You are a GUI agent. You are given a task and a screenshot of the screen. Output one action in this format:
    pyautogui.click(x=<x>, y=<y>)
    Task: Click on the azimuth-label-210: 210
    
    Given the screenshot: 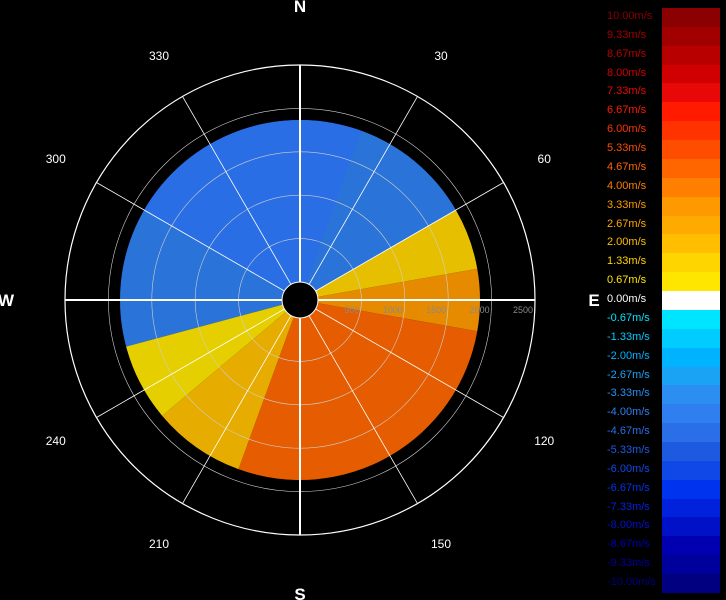 What is the action you would take?
    pyautogui.click(x=159, y=544)
    